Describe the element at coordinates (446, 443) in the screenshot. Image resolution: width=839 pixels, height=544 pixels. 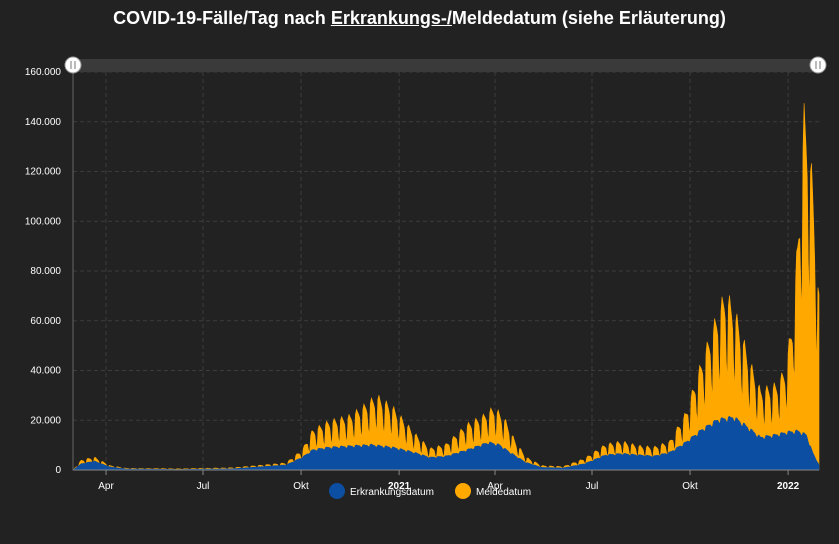
I see `area-series-erkrankungsdatum` at that location.